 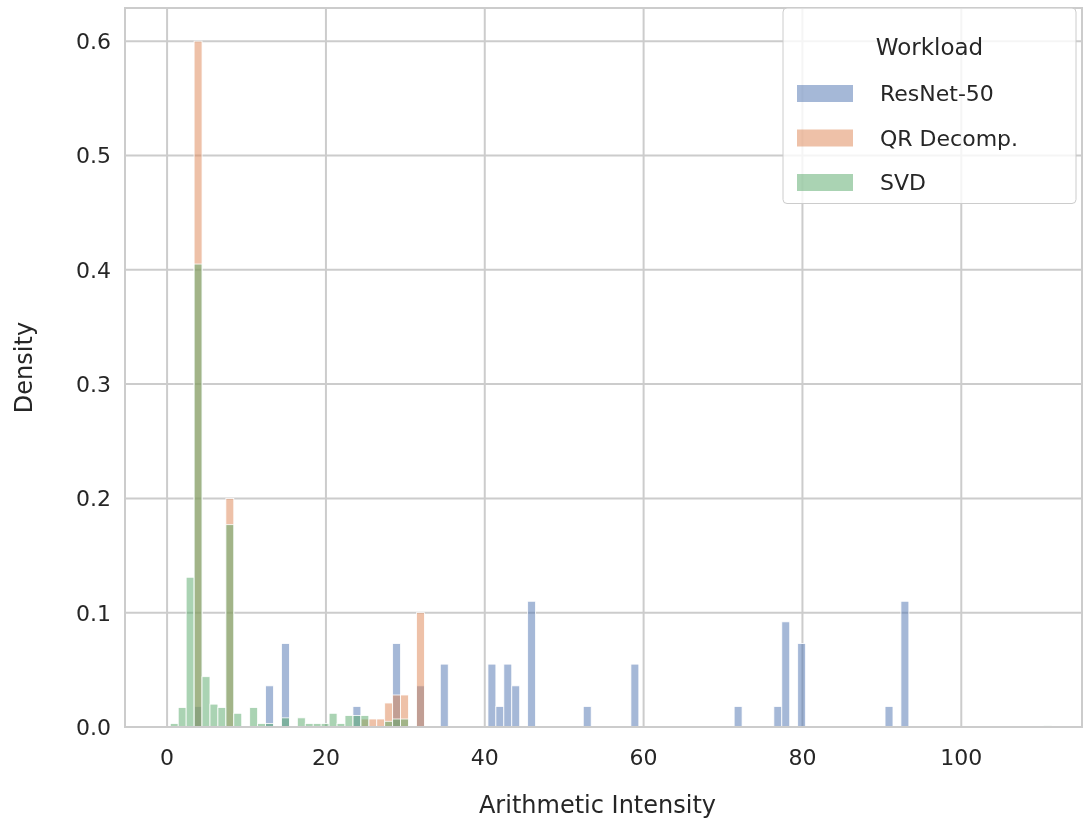 What do you see at coordinates (93, 42) in the screenshot?
I see `y-tick-label: 0.6` at bounding box center [93, 42].